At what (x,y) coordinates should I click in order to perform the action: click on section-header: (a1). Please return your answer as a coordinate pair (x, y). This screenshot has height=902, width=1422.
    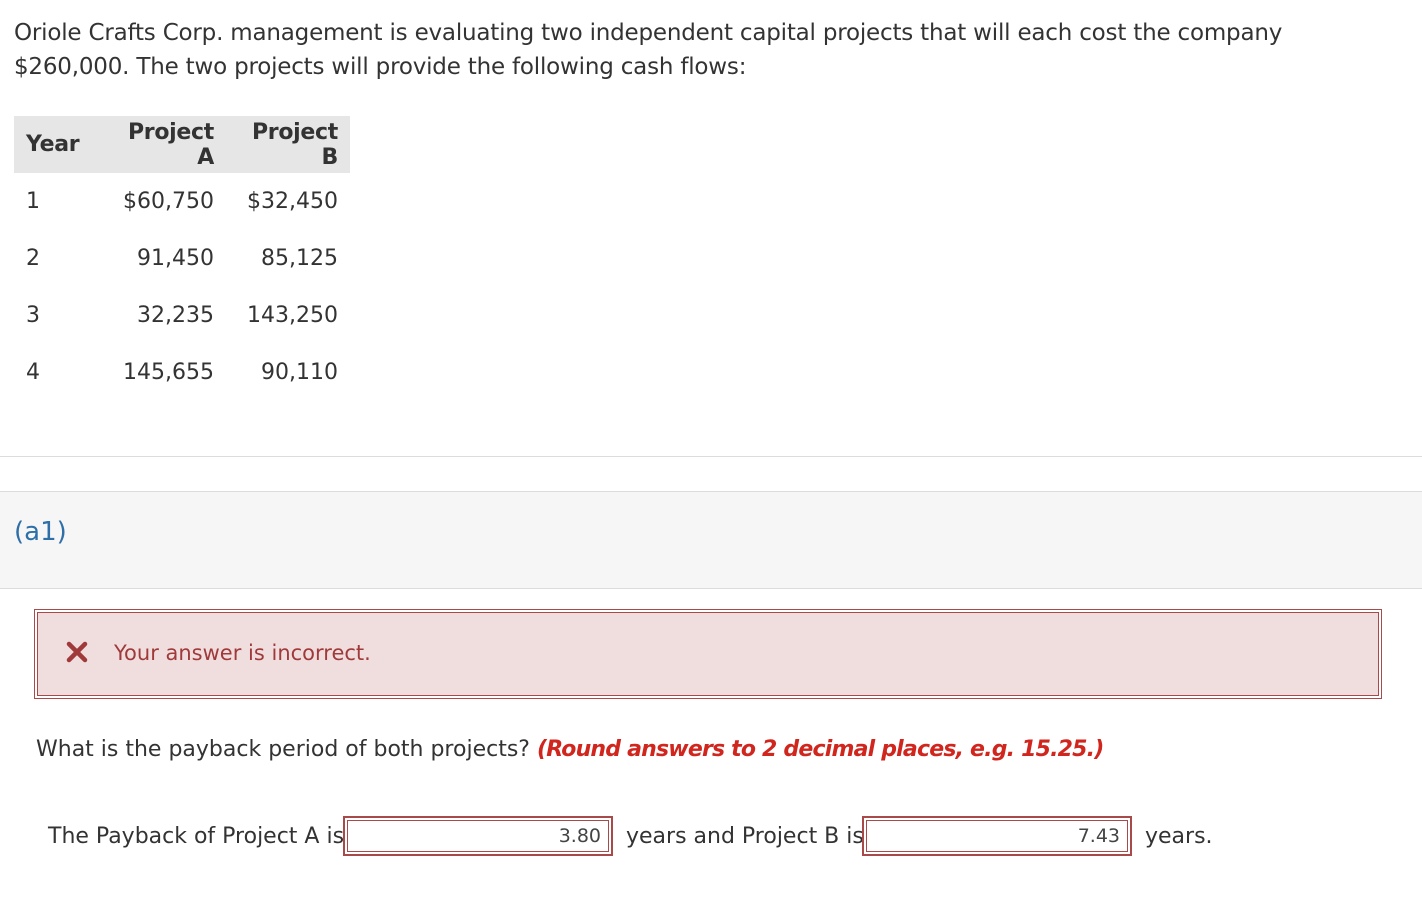
    Looking at the image, I should click on (711, 540).